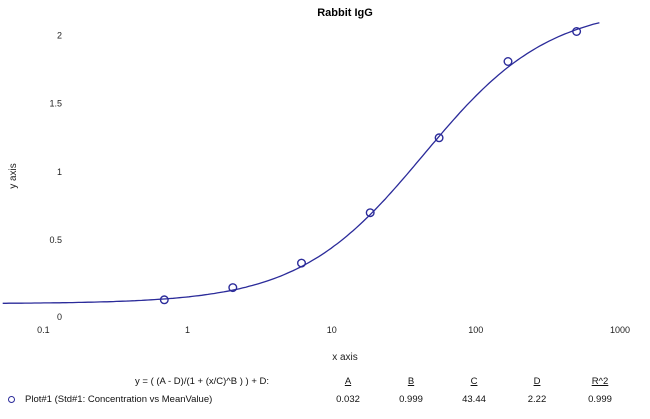  What do you see at coordinates (348, 399) in the screenshot?
I see `value-A: 0.032` at bounding box center [348, 399].